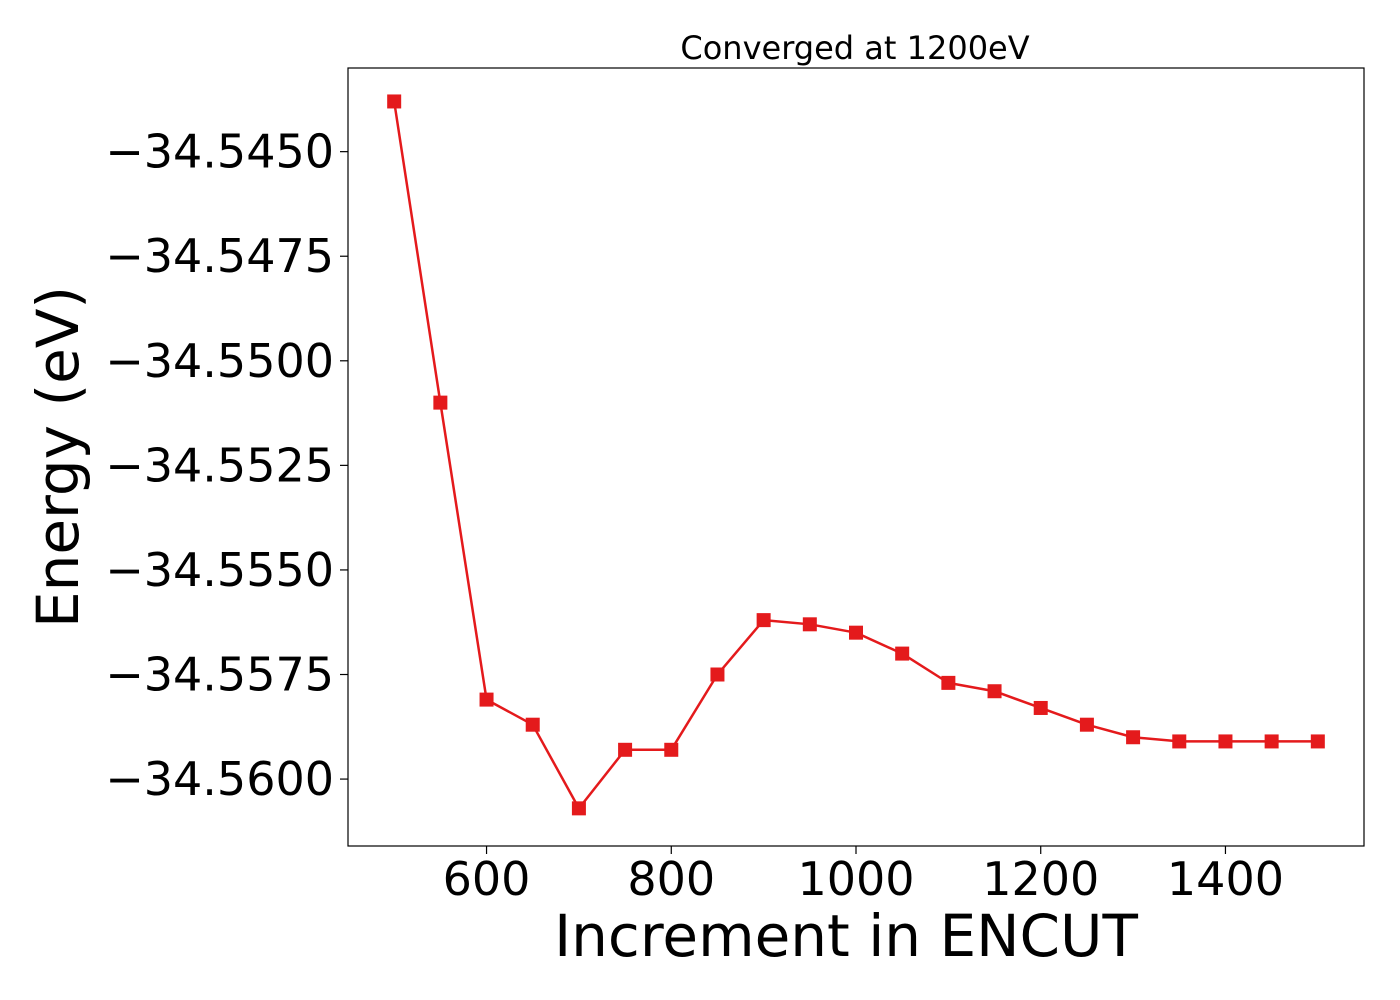 This screenshot has height=1000, width=1400. Describe the element at coordinates (855, 879) in the screenshot. I see `x-tick-label: 1000` at that location.